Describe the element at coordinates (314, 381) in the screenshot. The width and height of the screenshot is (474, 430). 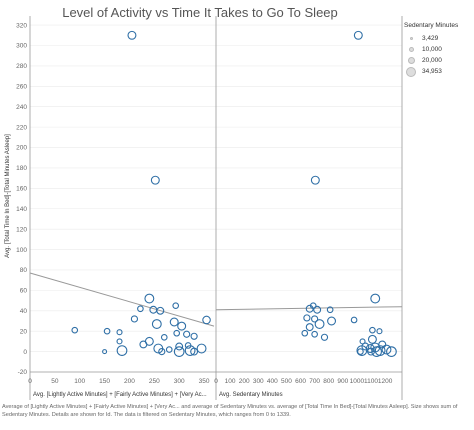
I see `x-tick-label: 700` at that location.